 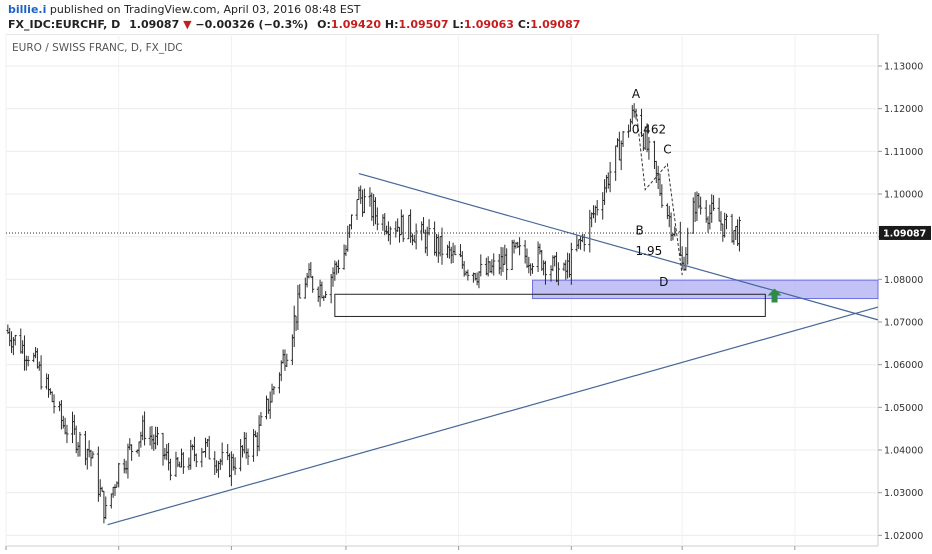 I want to click on open-value: 1.09420, so click(x=356, y=24).